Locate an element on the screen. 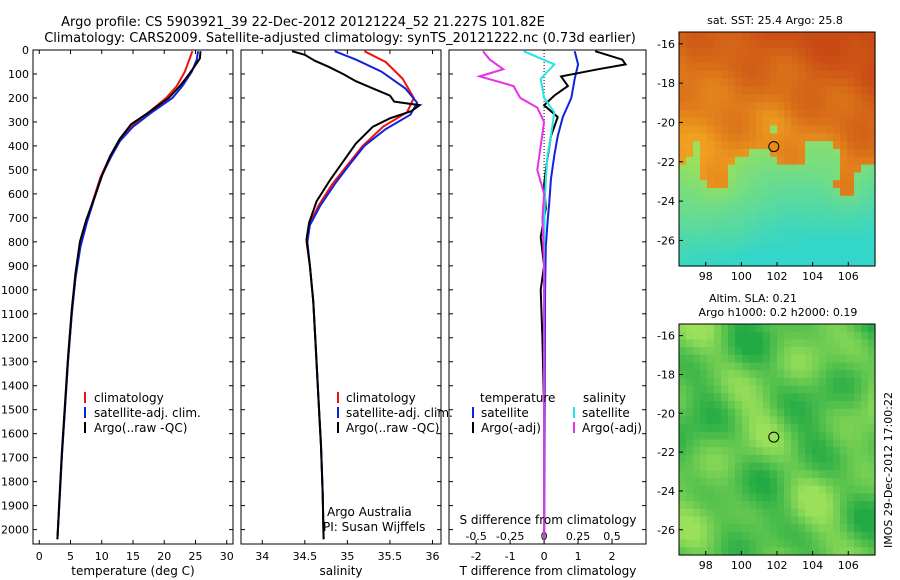 The image size is (900, 580). depth-tick-label: 1500 is located at coordinates (15, 410).